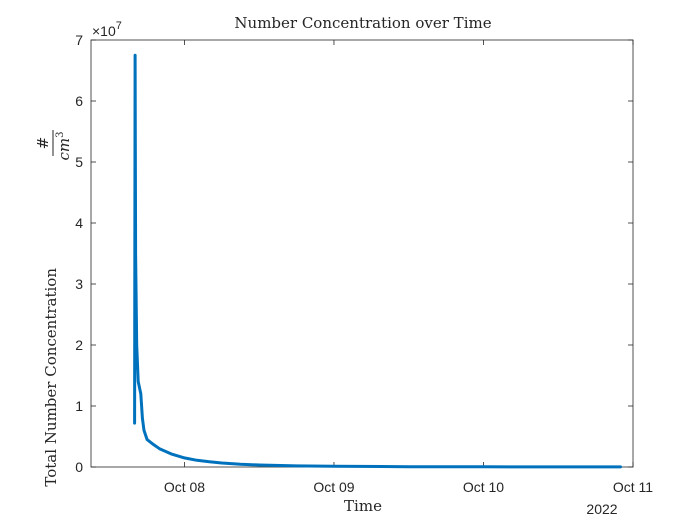 Image resolution: width=700 pixels, height=525 pixels. I want to click on chart-title: Number Concentration over Time, so click(362, 23).